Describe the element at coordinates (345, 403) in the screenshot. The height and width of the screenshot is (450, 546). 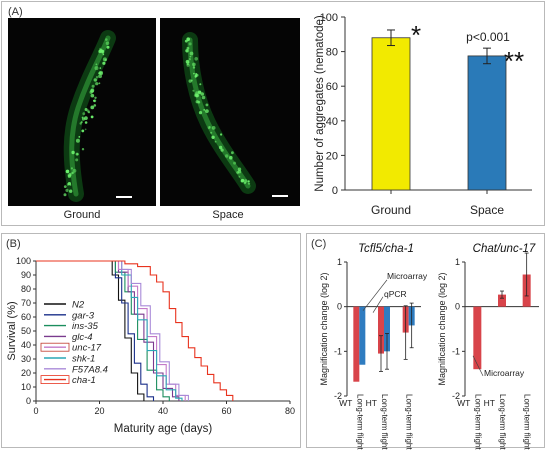
I see `c-tcfl5-x-label: WT` at that location.